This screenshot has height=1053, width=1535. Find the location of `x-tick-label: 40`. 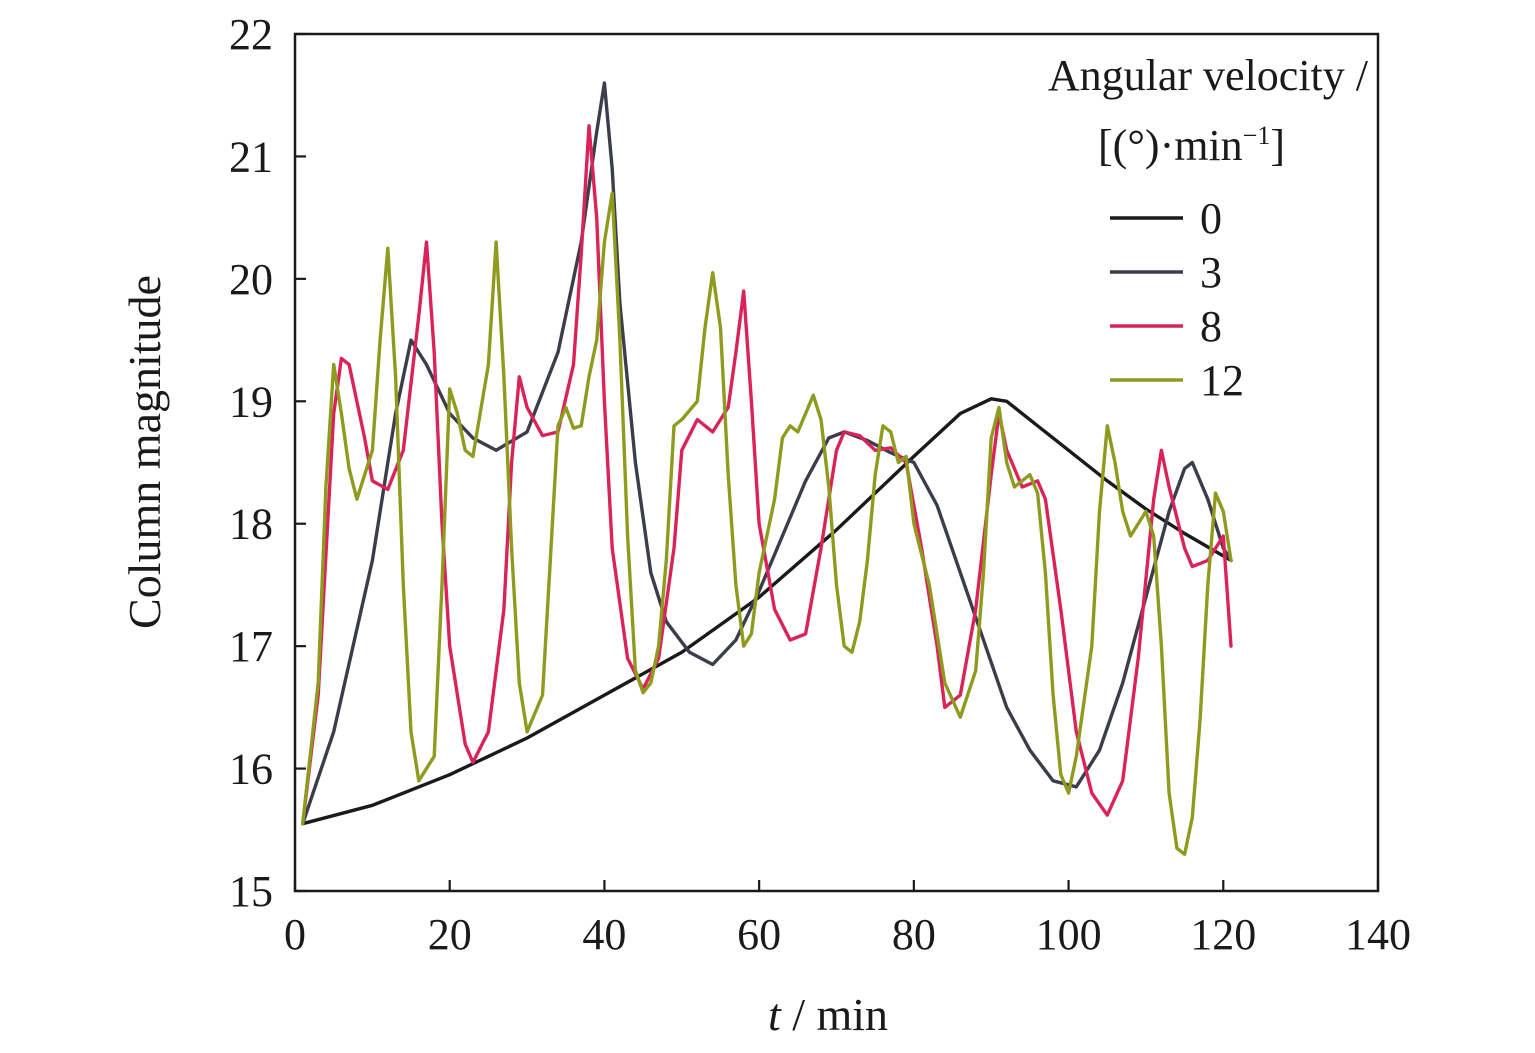

x-tick-label: 40 is located at coordinates (604, 934).